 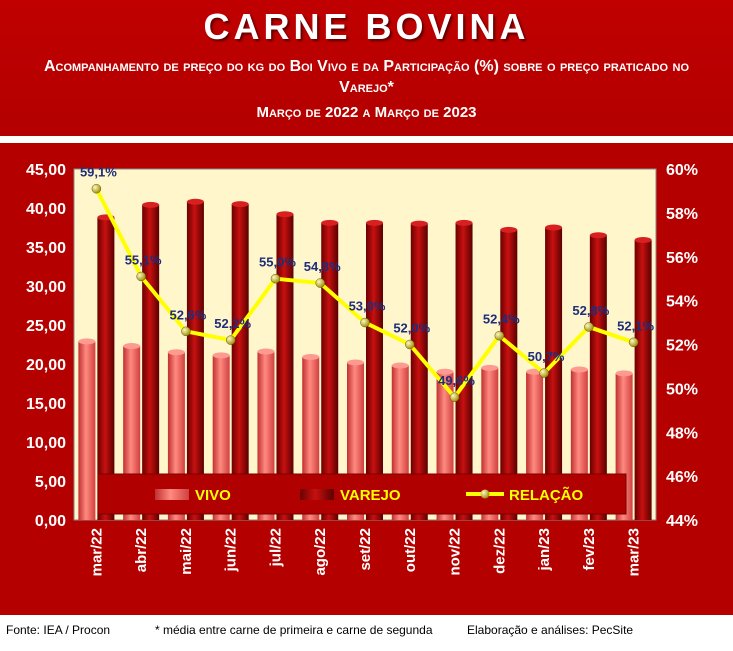 I want to click on x-tick-label: jan/23, so click(x=544, y=550).